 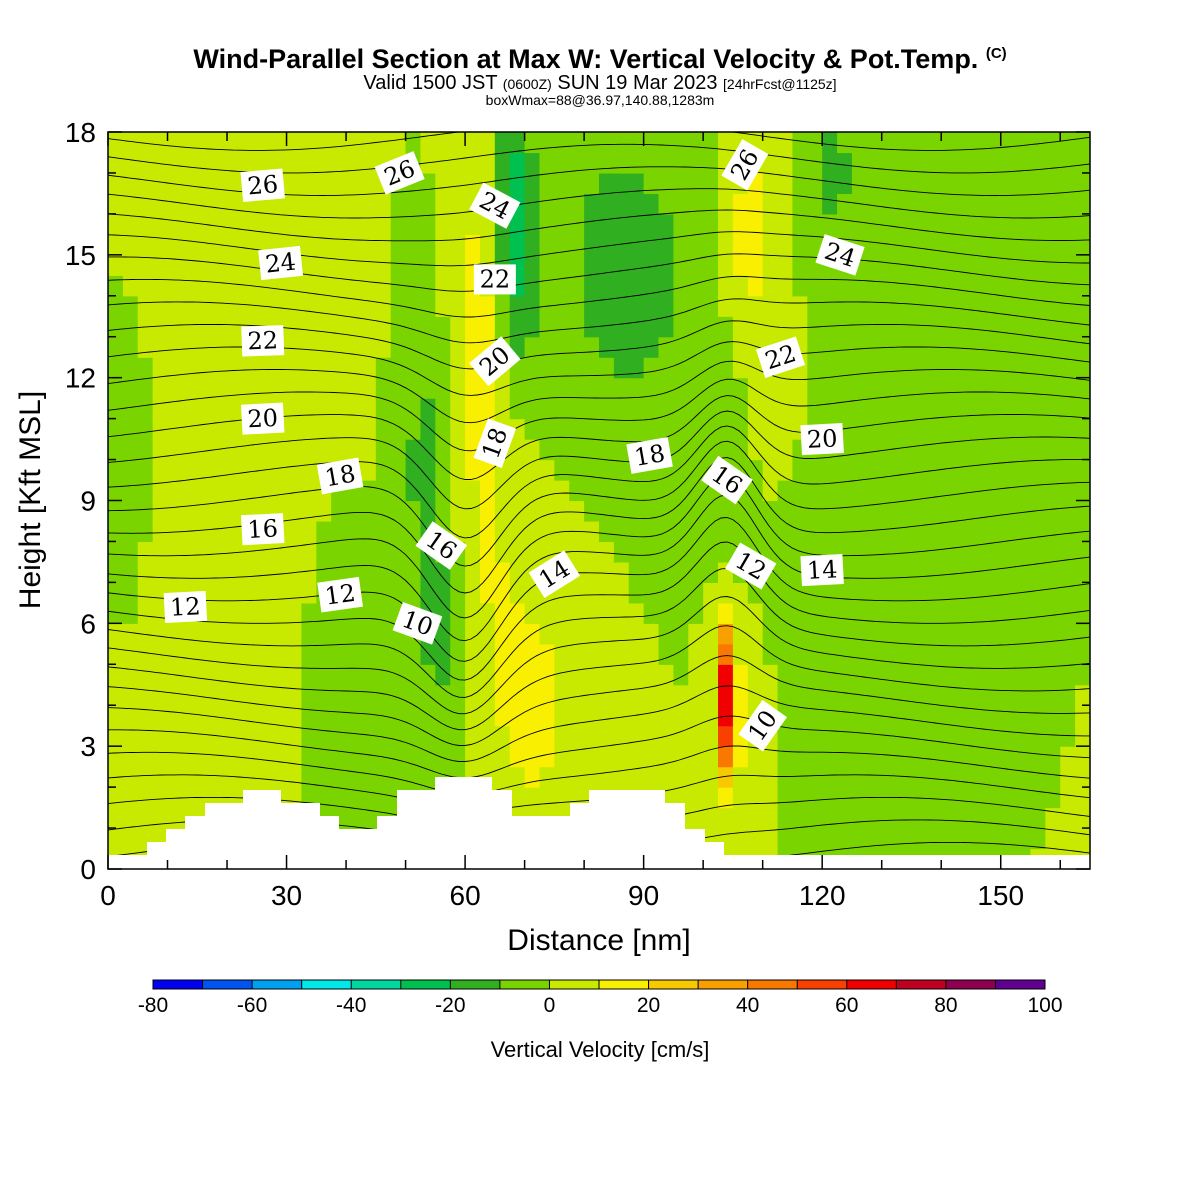 I want to click on contour-label-text: 20, so click(x=822, y=439).